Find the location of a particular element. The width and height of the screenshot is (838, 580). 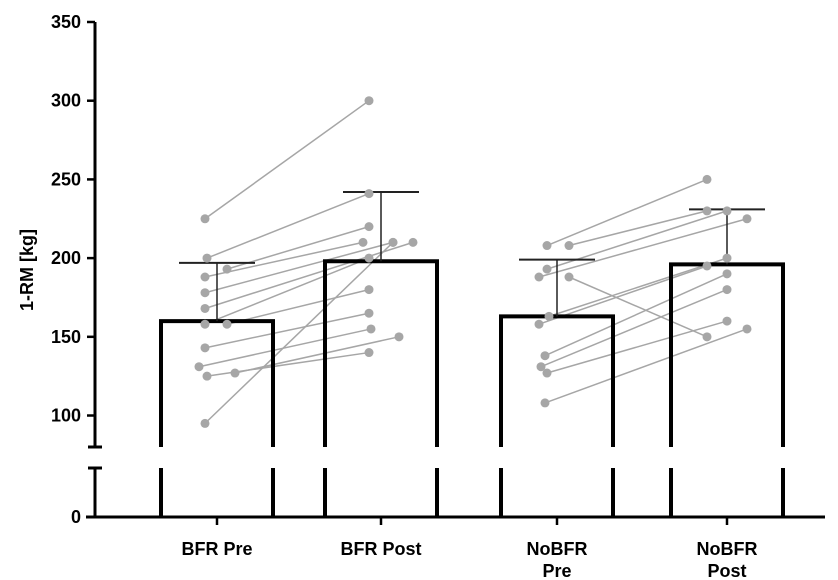

y-tick-label: 100 is located at coordinates (66, 416).